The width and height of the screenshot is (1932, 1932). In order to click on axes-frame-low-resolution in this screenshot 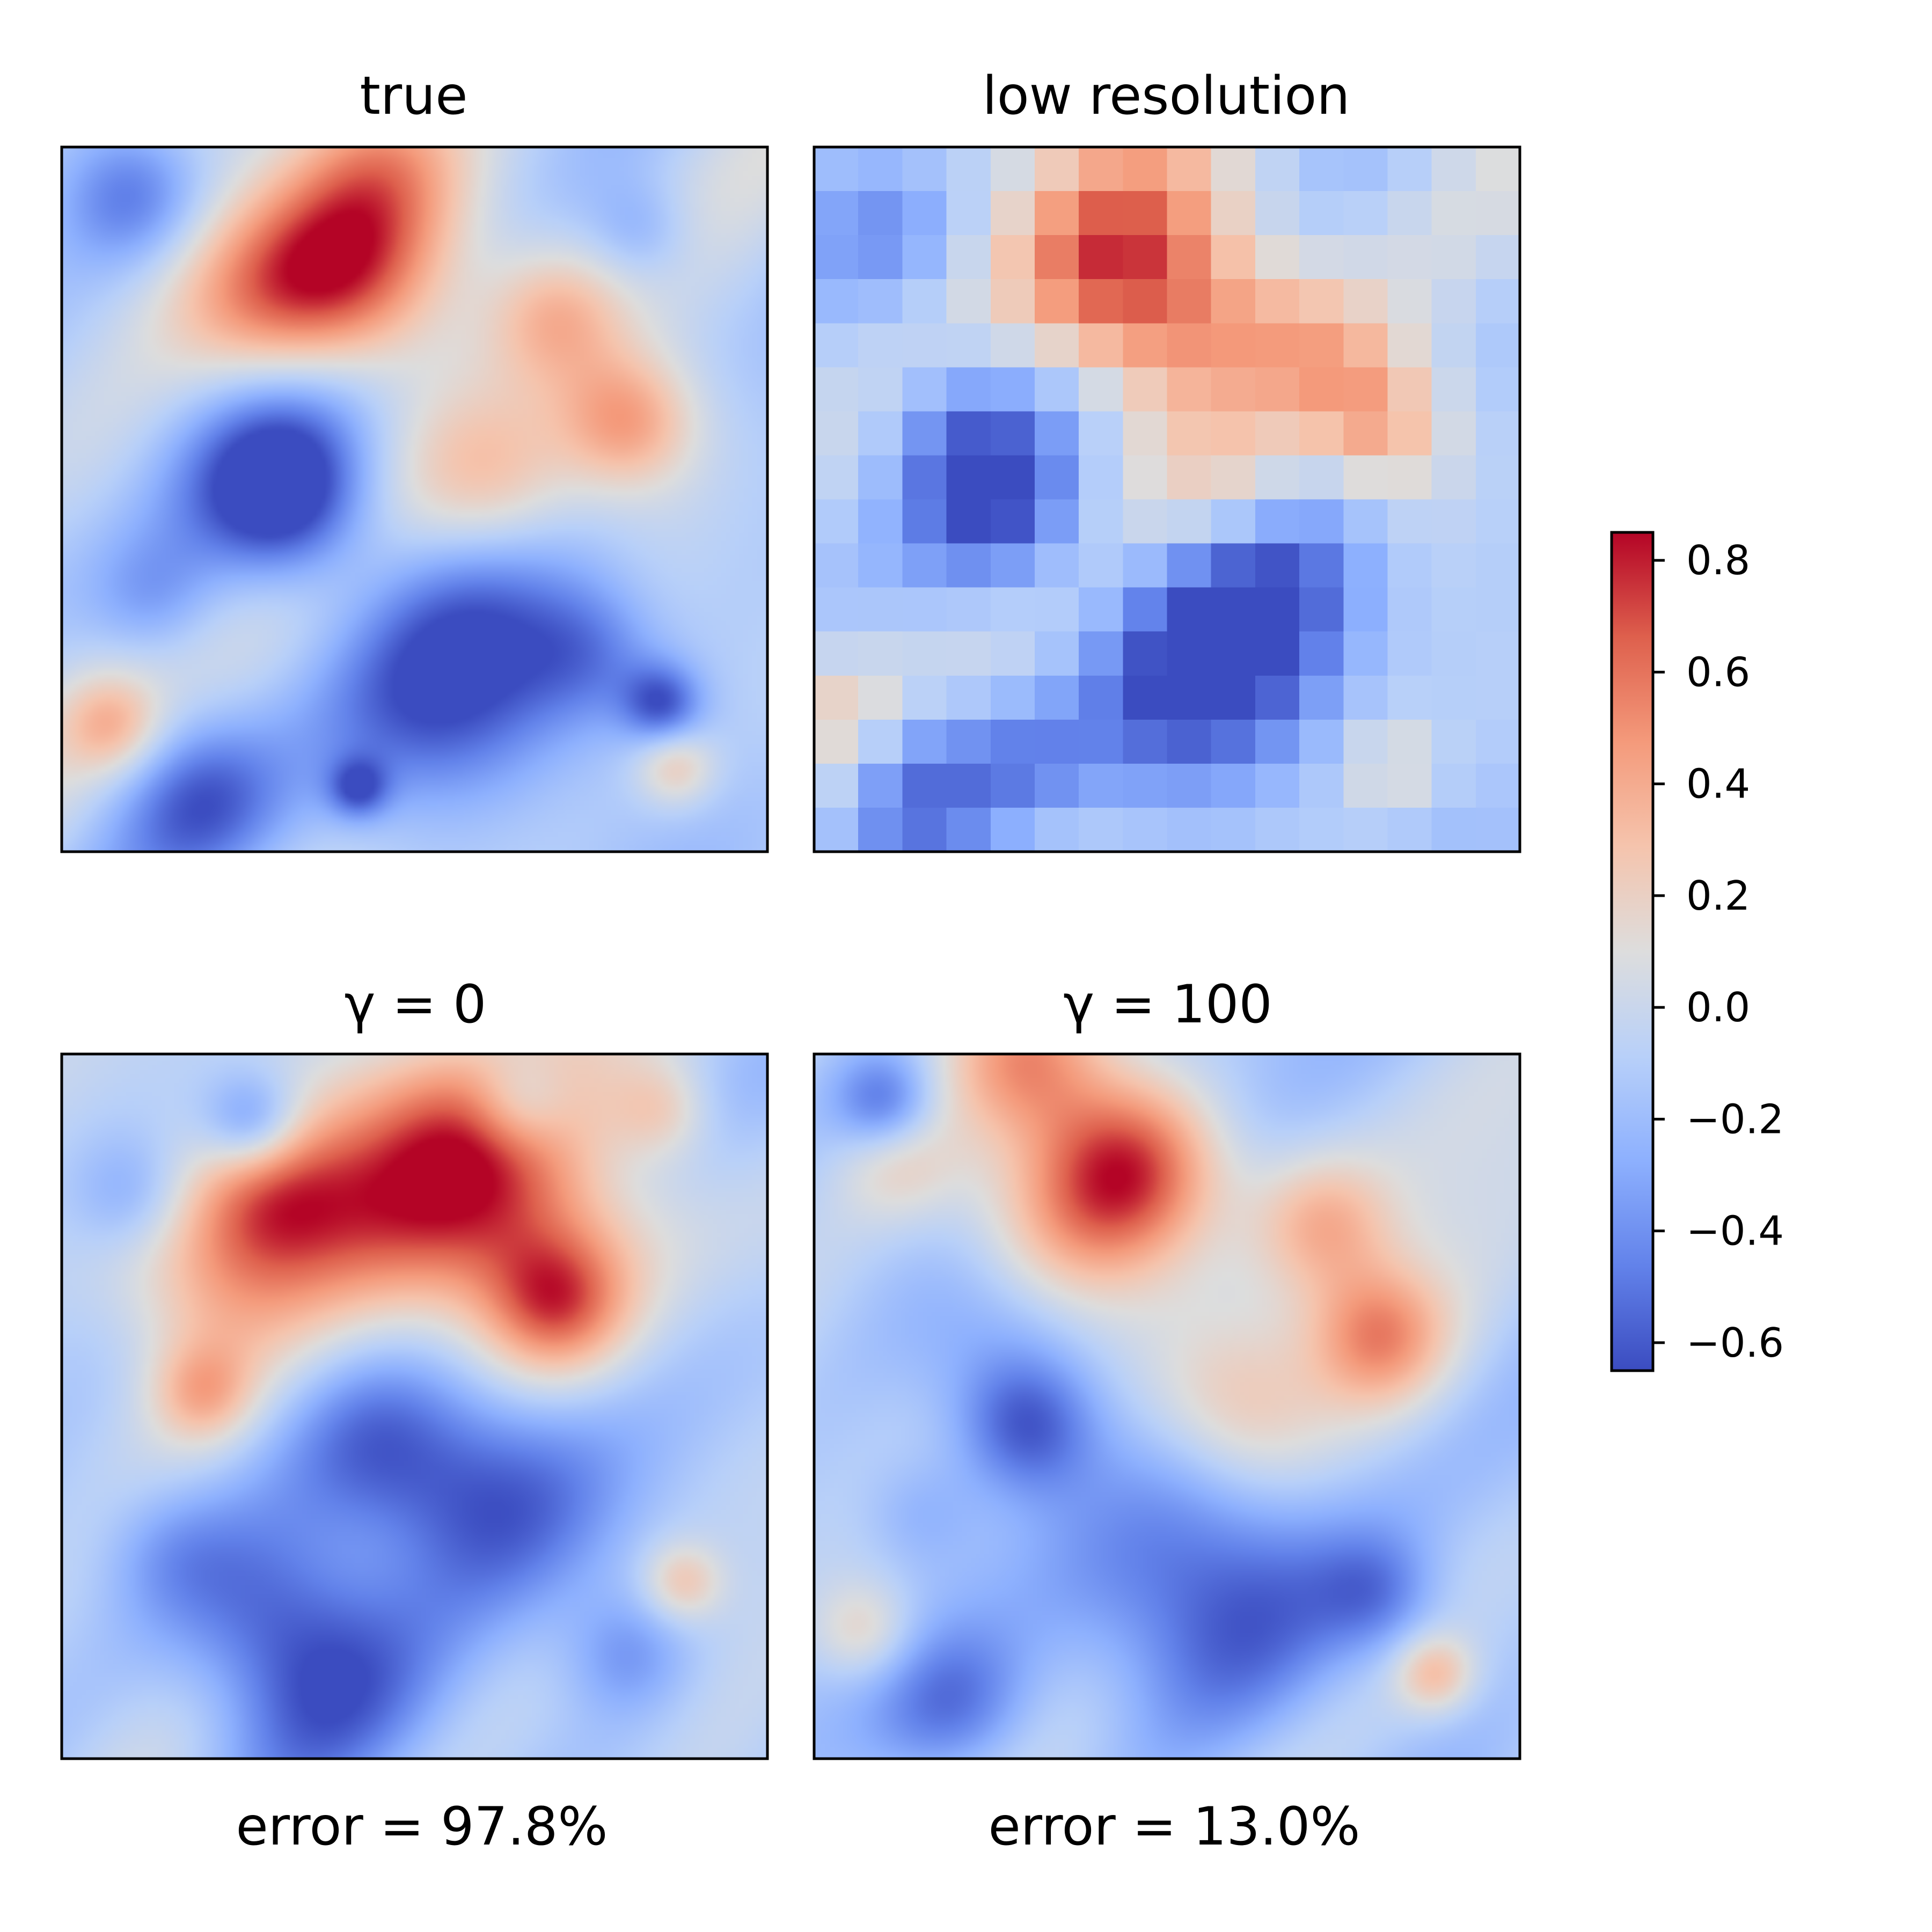, I will do `click(1167, 499)`.